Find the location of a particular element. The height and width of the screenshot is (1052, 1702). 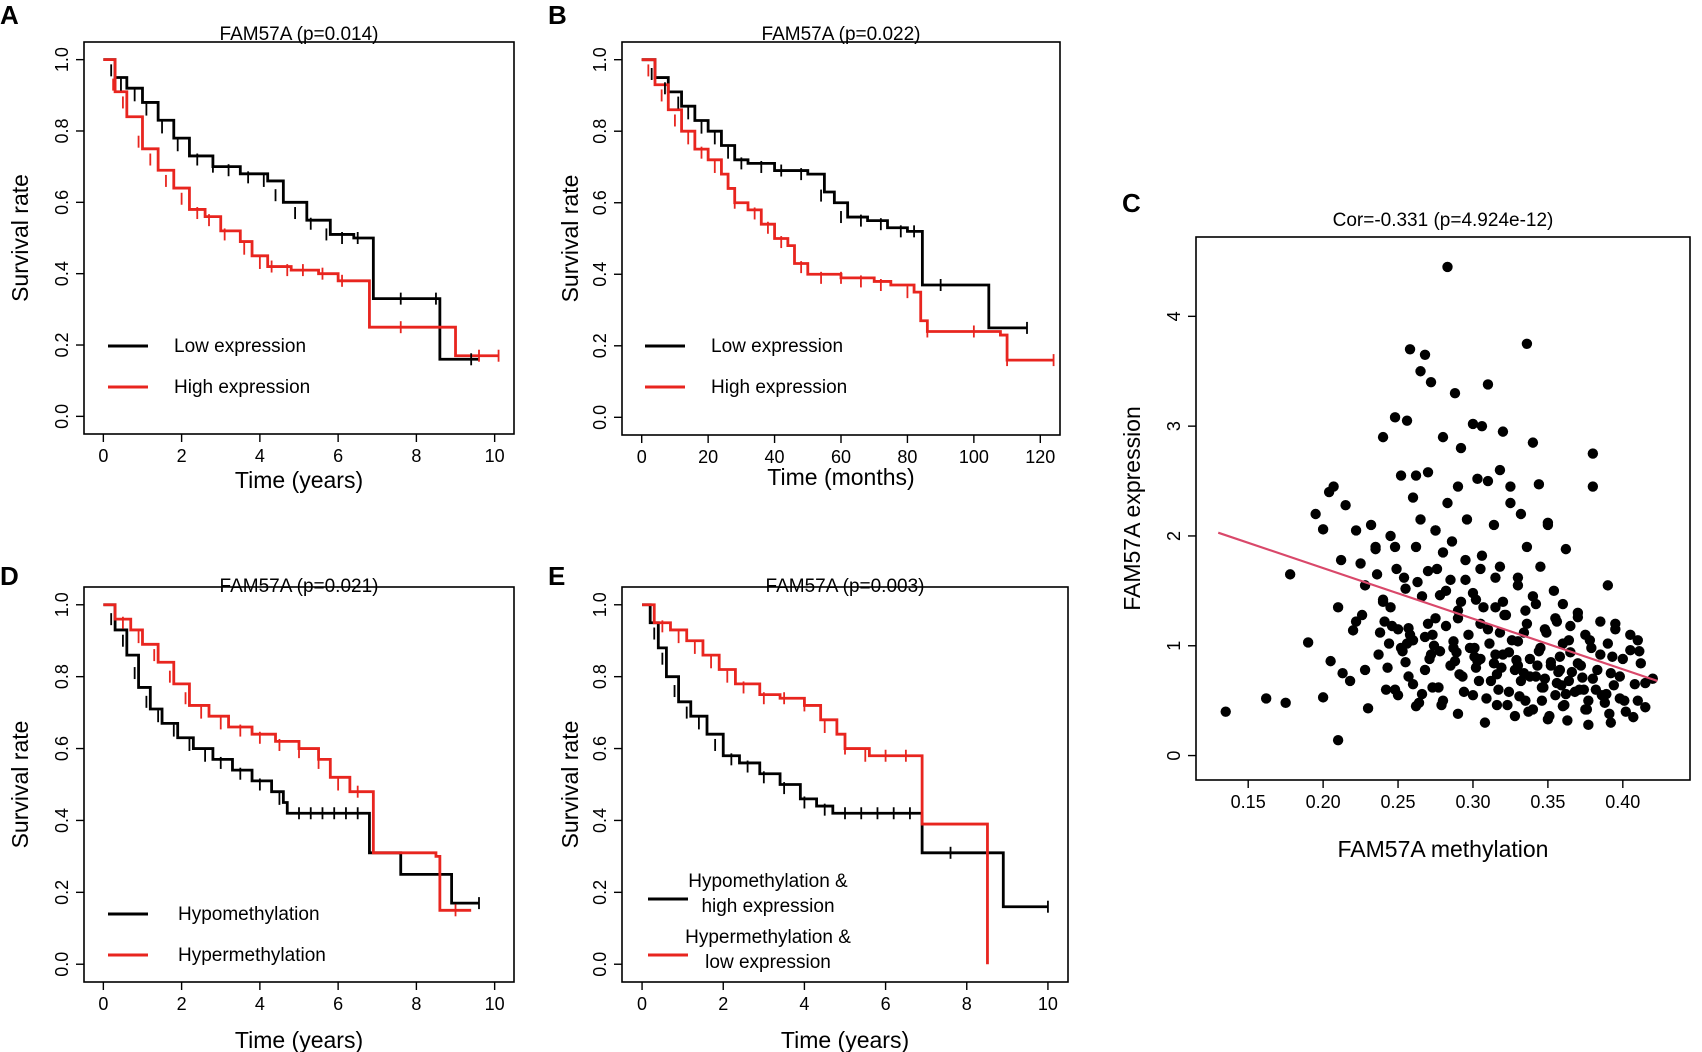

x-tick-label: 120 is located at coordinates (1040, 457).